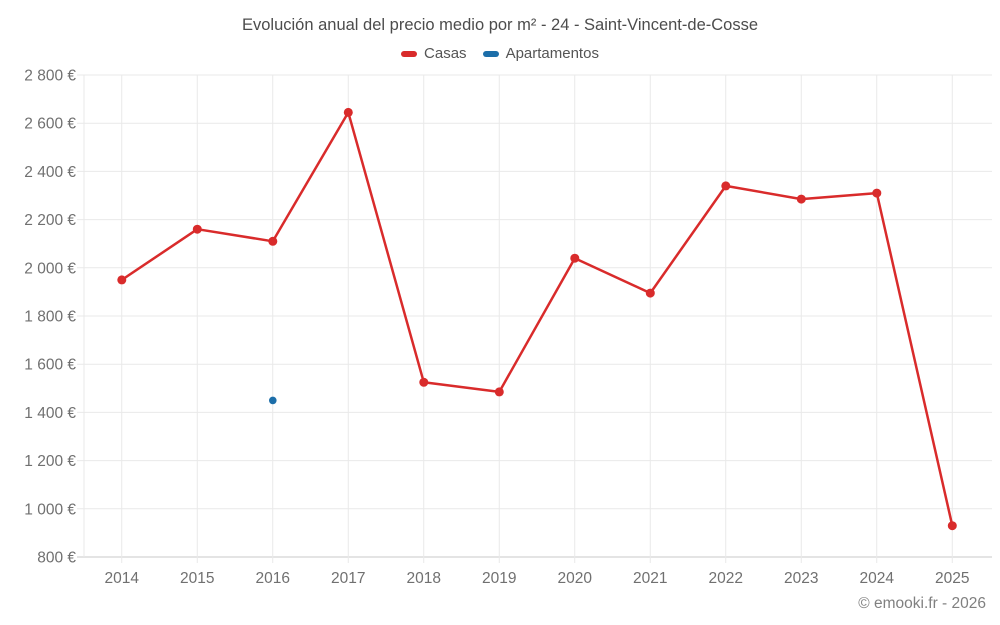 The width and height of the screenshot is (1000, 625). Describe the element at coordinates (801, 578) in the screenshot. I see `x-tick-label: 2023` at that location.